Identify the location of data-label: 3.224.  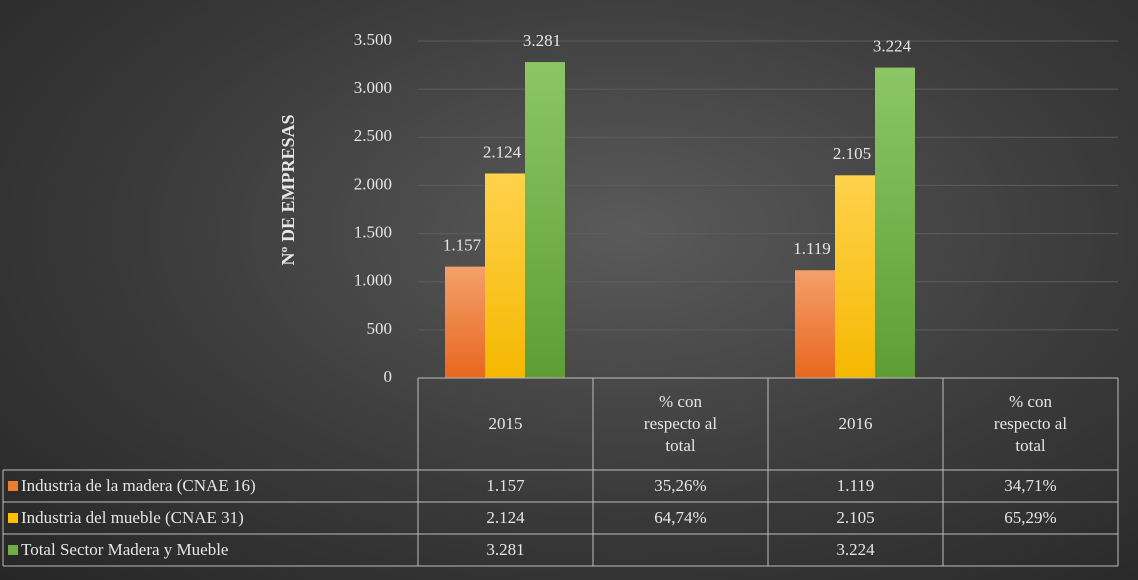
(892, 45).